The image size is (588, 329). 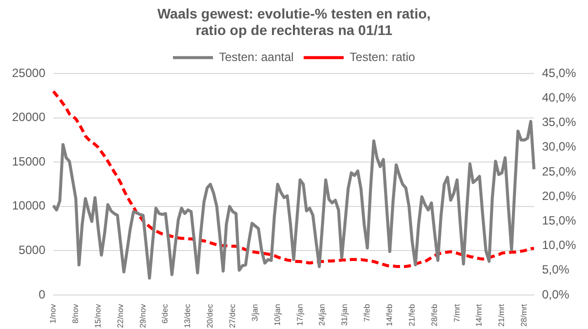 I want to click on legend-label: Testen: ratio, so click(x=383, y=57).